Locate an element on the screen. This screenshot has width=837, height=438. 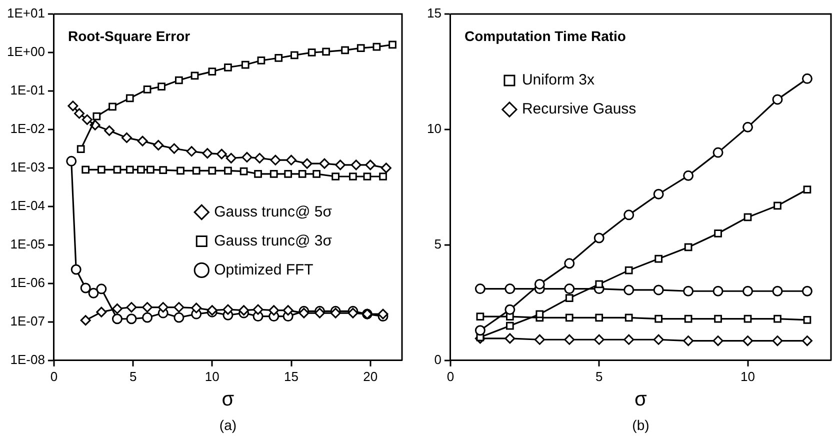
text: Root-Square Error is located at coordinates (129, 36).